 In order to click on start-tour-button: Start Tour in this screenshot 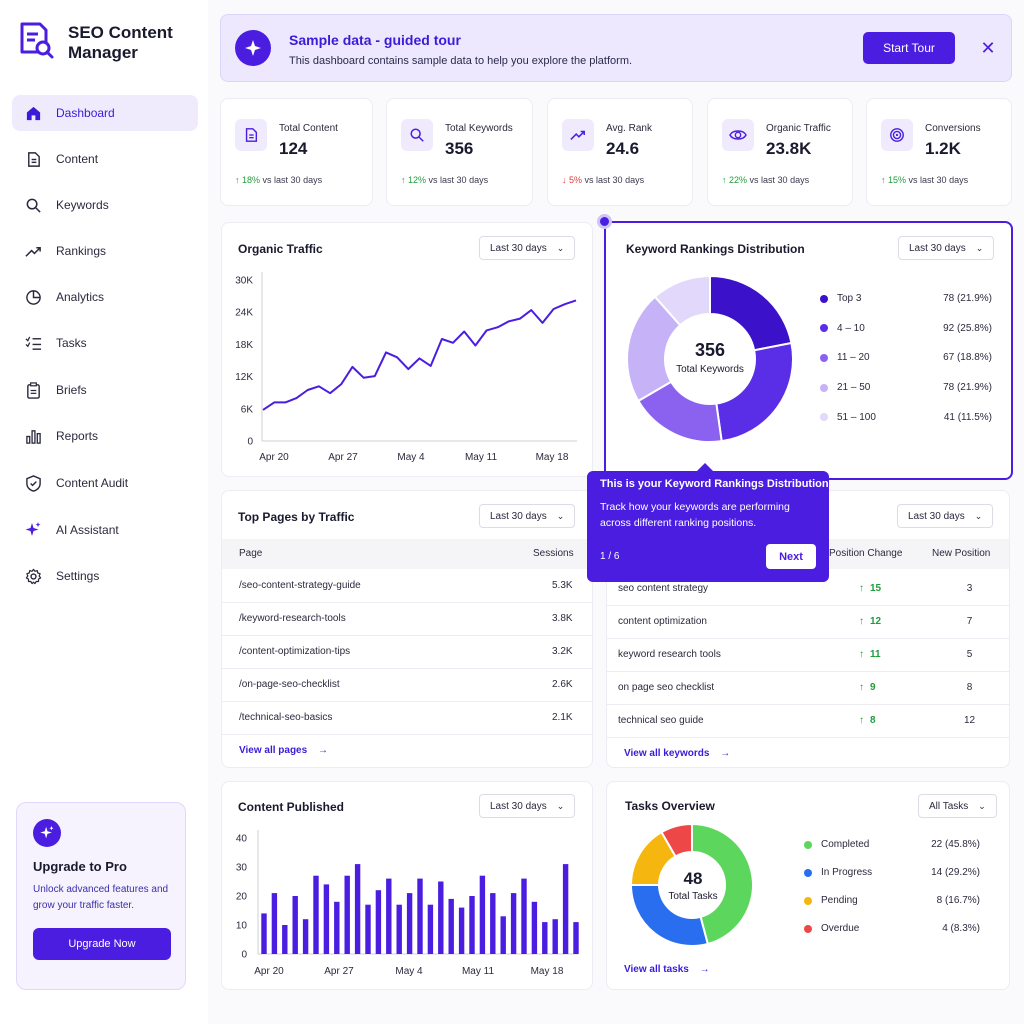, I will do `click(909, 48)`.